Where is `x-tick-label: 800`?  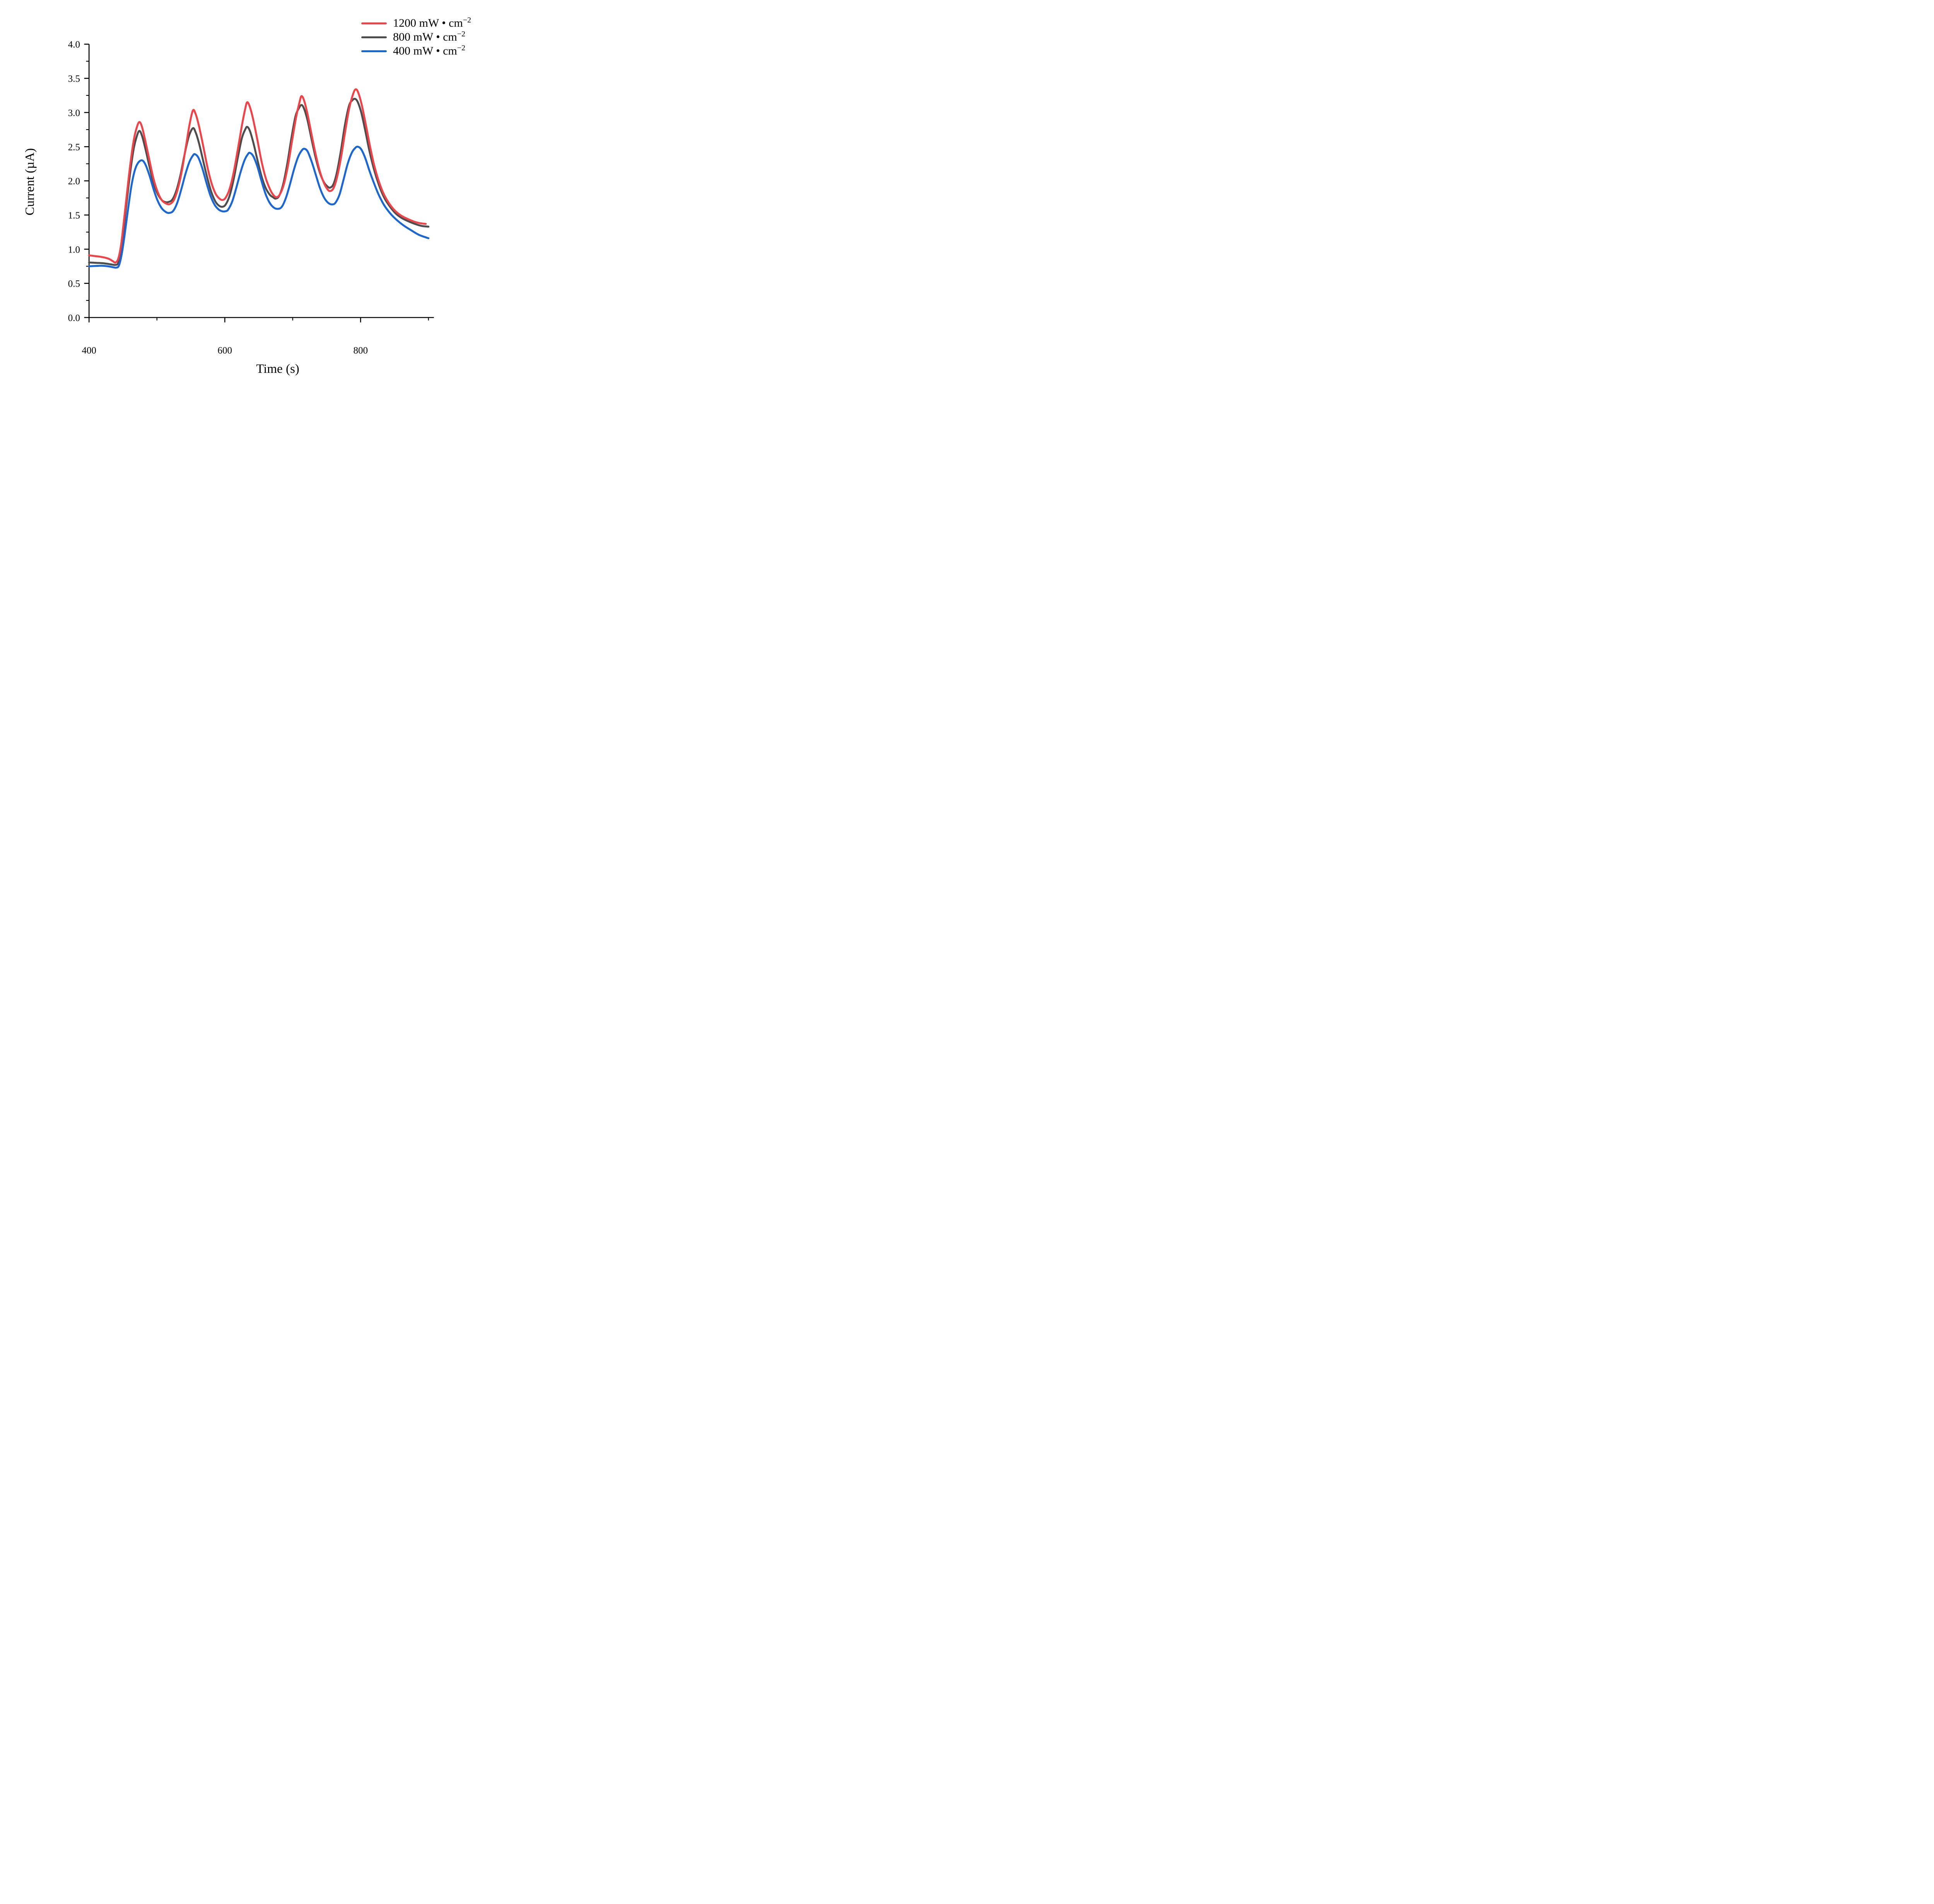 x-tick-label: 800 is located at coordinates (360, 350).